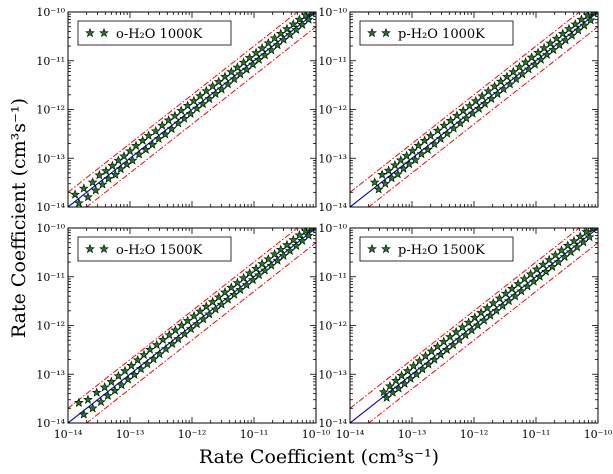 The image size is (613, 474). What do you see at coordinates (332, 12) in the screenshot?
I see `y-tick-label: 10⁻¹⁰` at bounding box center [332, 12].